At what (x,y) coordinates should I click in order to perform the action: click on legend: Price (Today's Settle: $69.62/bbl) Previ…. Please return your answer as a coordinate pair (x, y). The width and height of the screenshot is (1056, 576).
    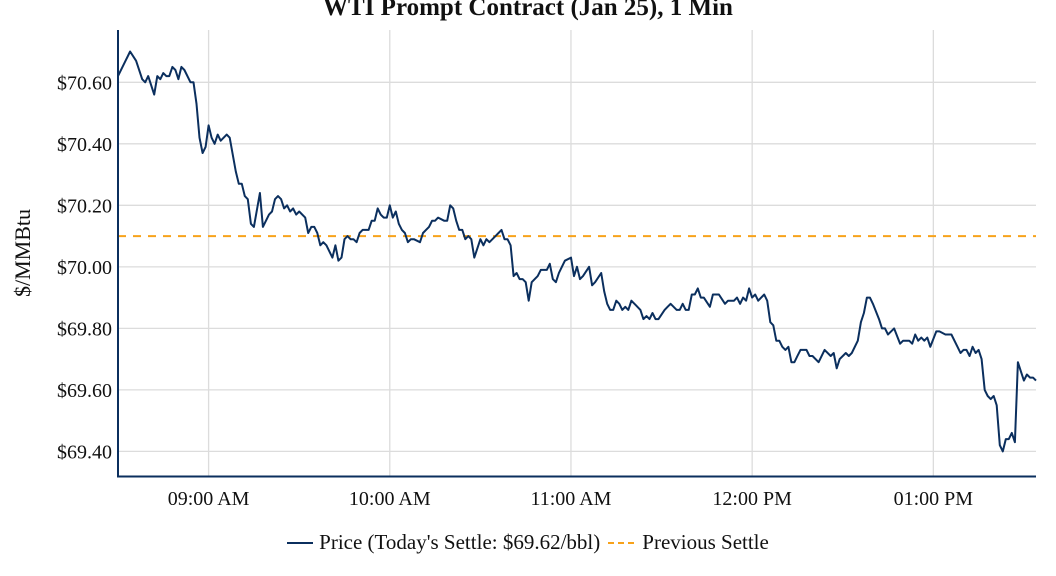
    Looking at the image, I should click on (528, 542).